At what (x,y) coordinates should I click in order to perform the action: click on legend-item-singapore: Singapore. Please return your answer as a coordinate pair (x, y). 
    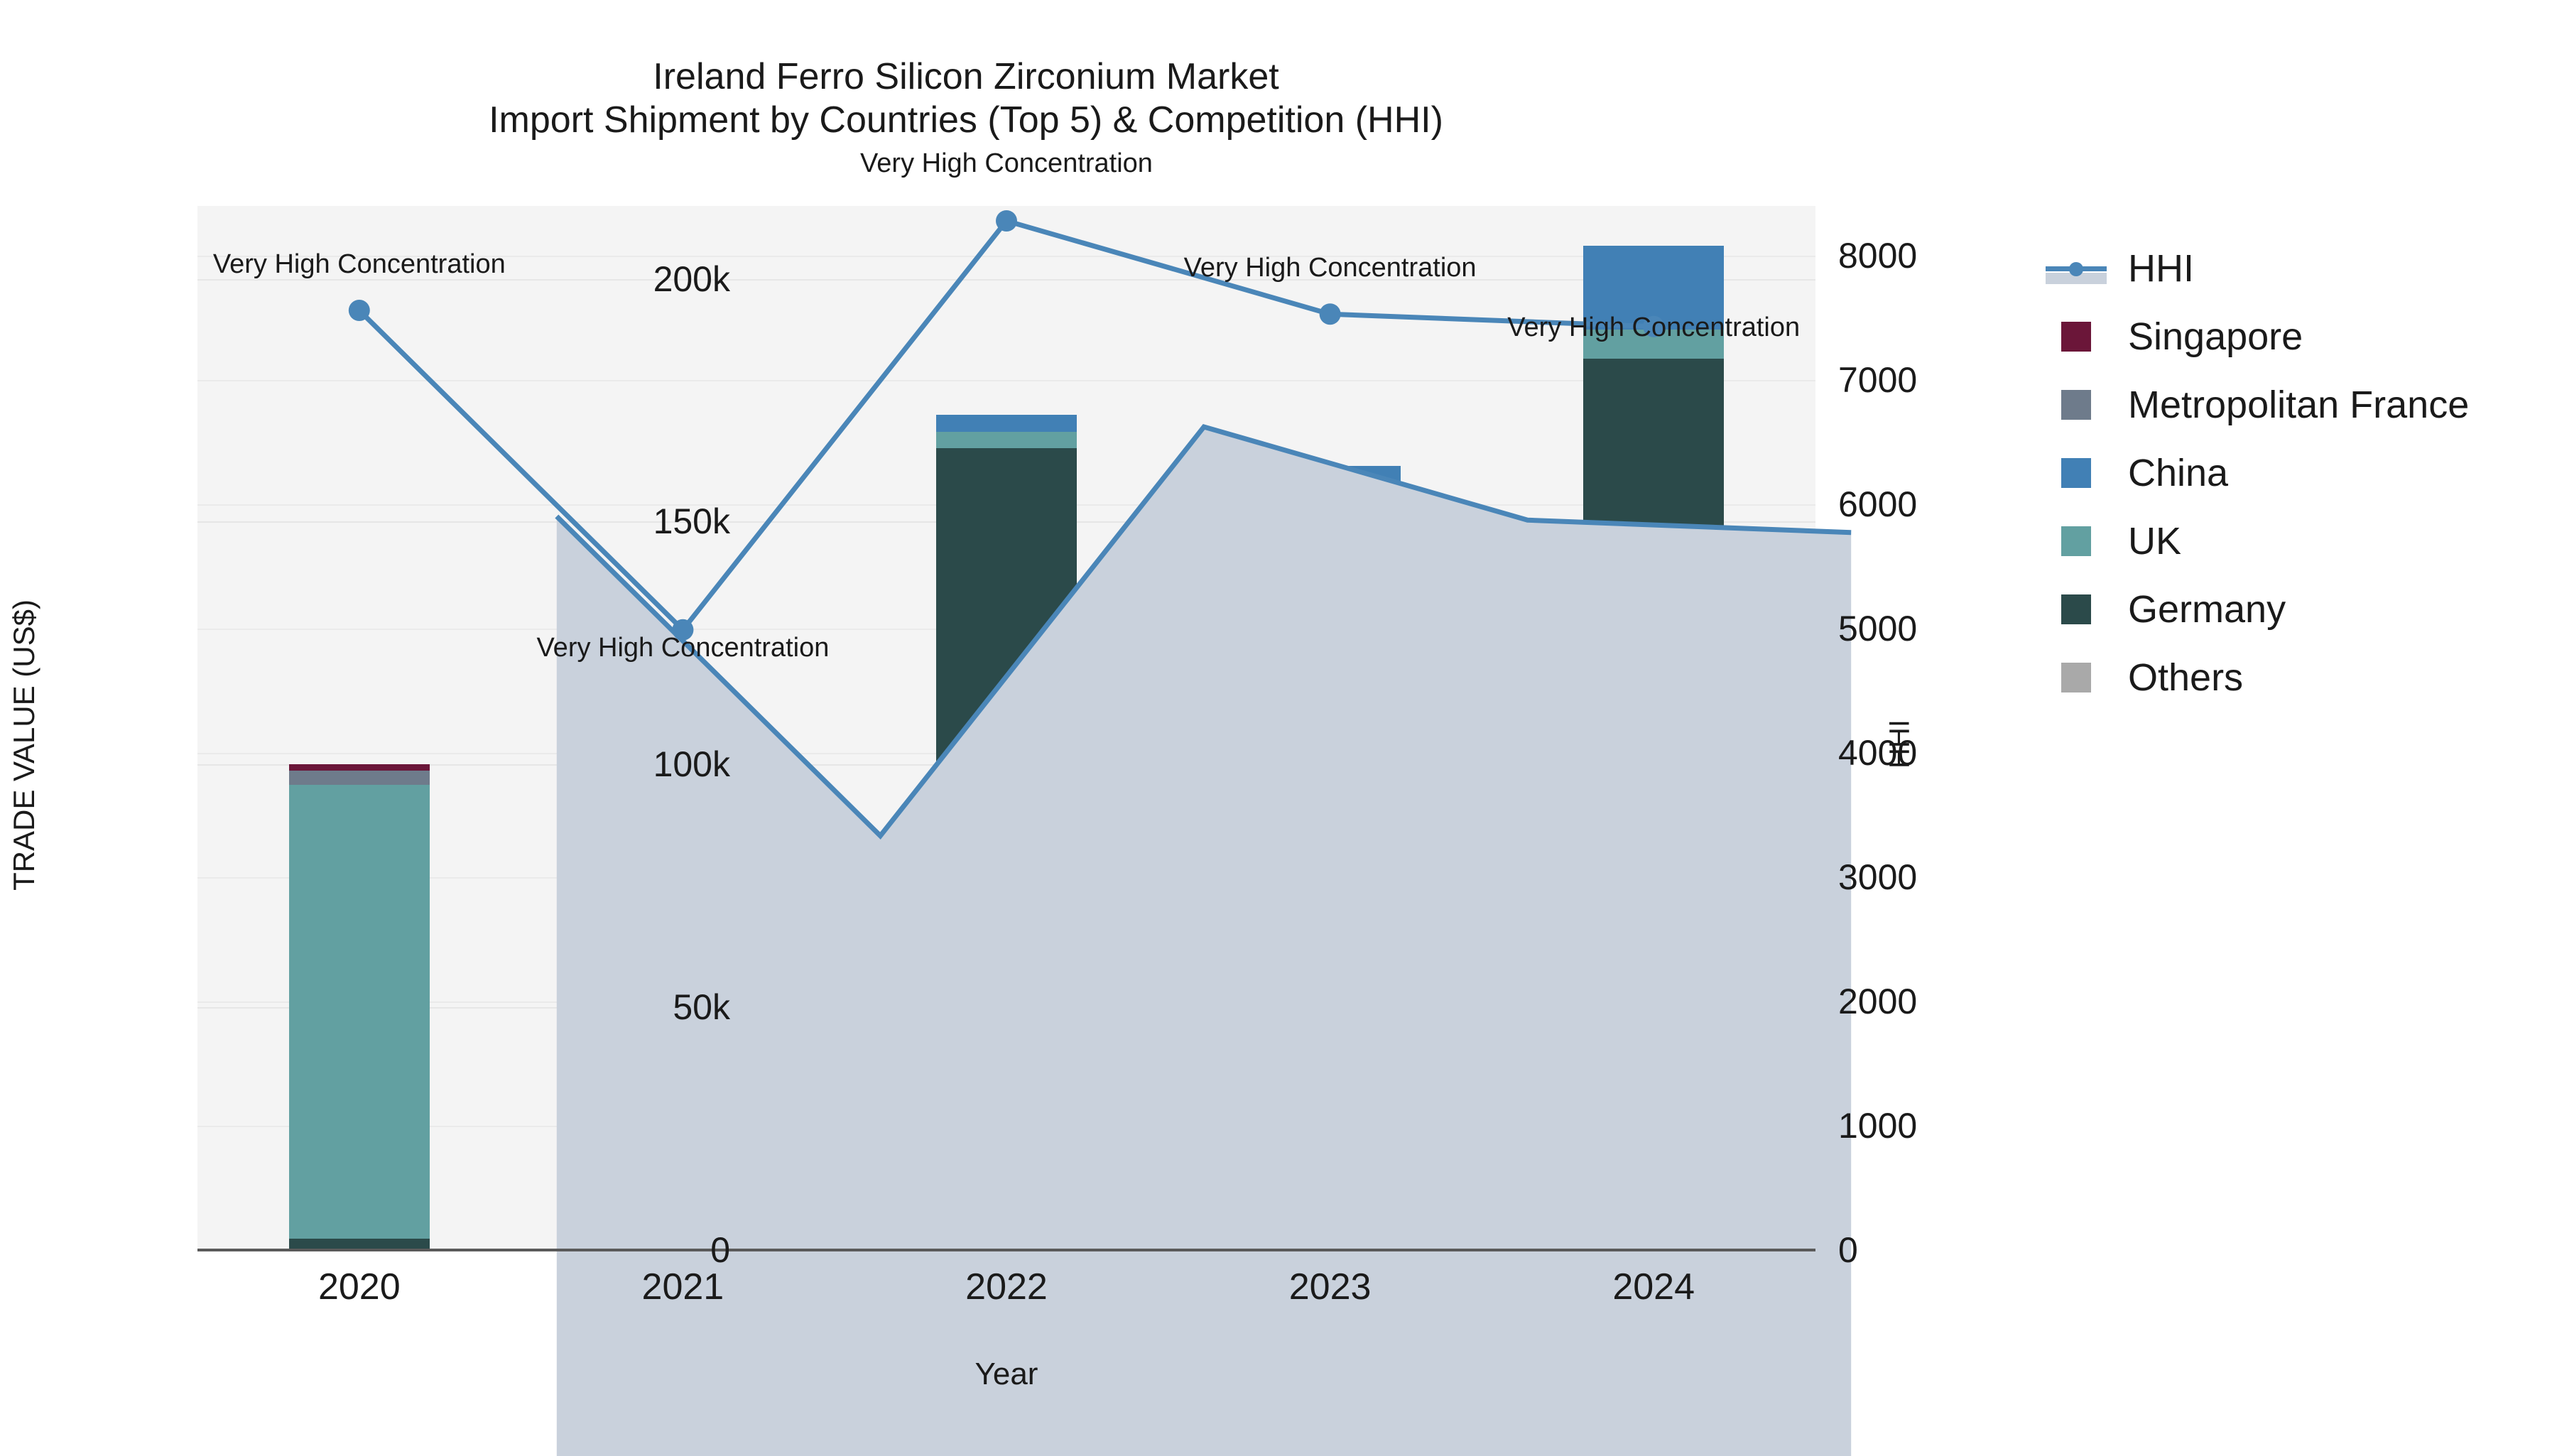
    Looking at the image, I should click on (2294, 337).